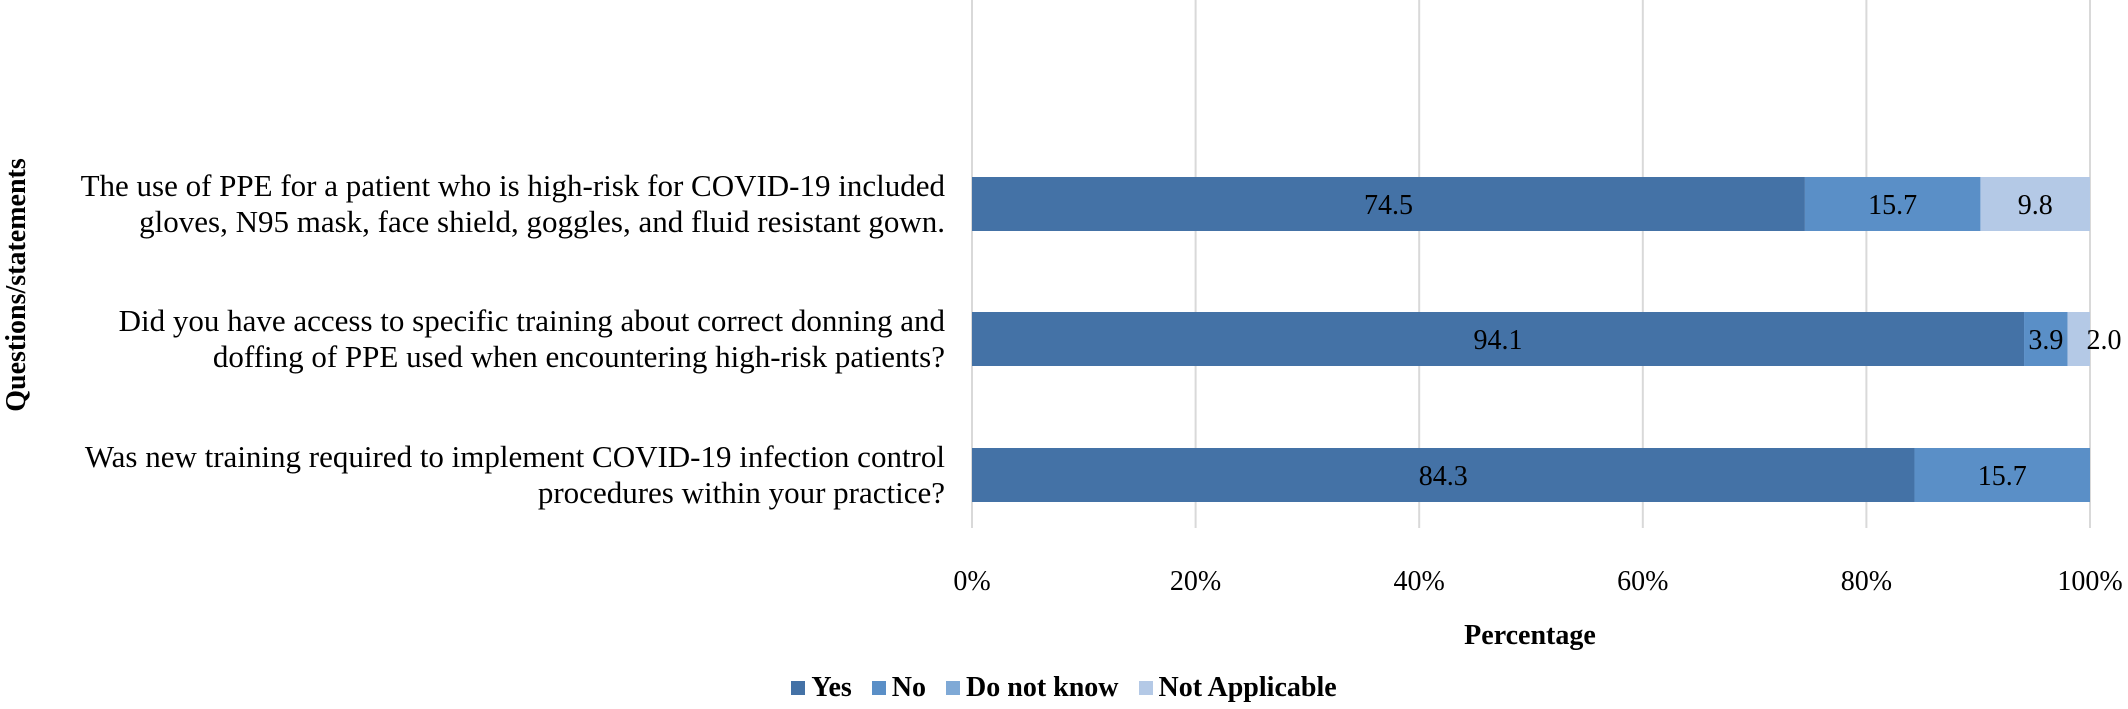 Image resolution: width=2128 pixels, height=709 pixels. Describe the element at coordinates (16, 285) in the screenshot. I see `y-axis-title: Questions/statements` at that location.